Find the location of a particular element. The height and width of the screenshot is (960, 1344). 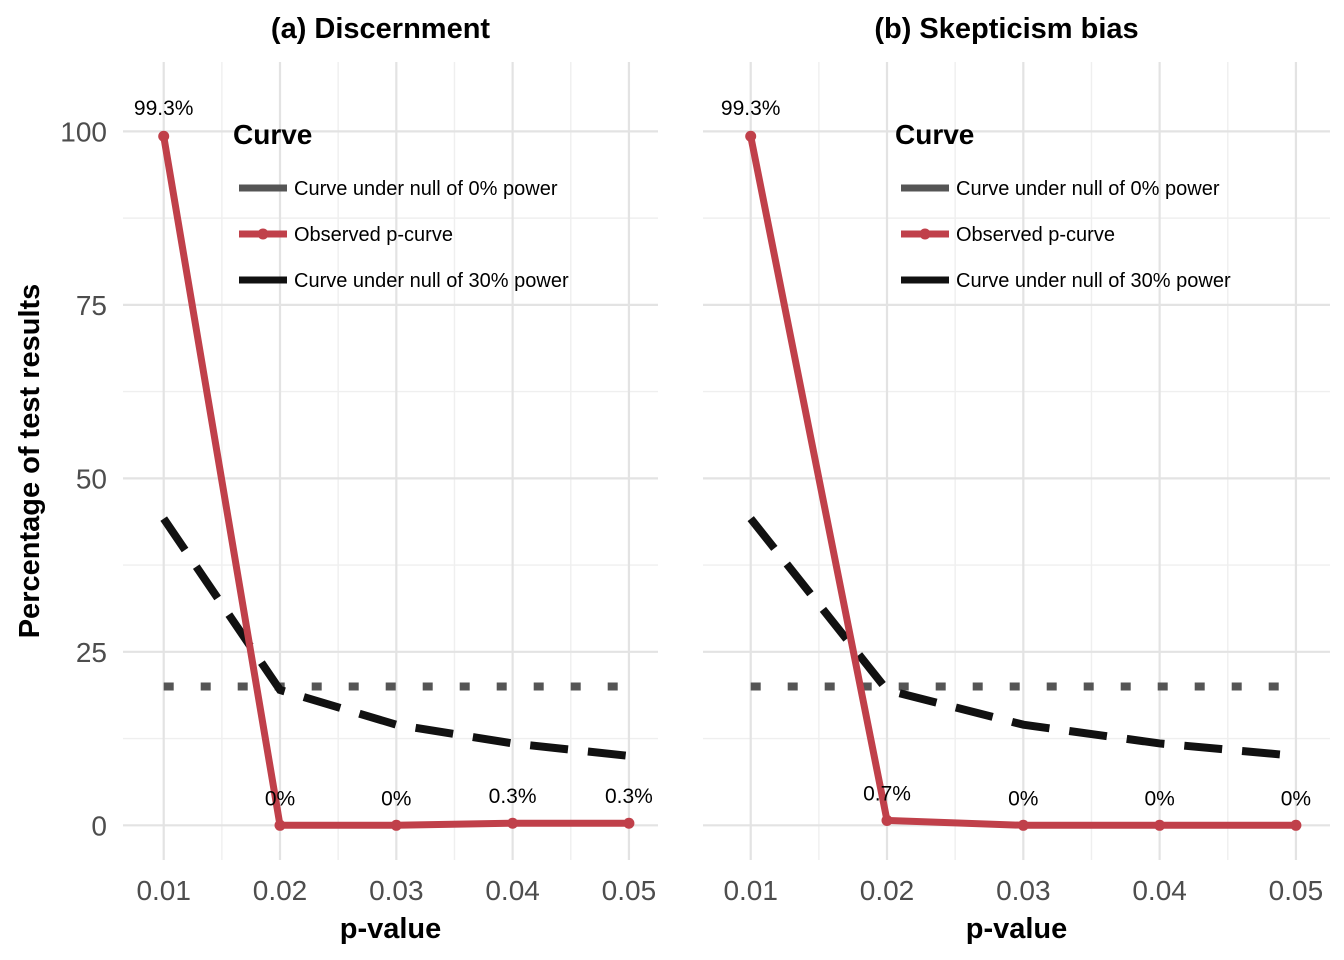

y-axis-title: Percentage of test results is located at coordinates (30, 461).